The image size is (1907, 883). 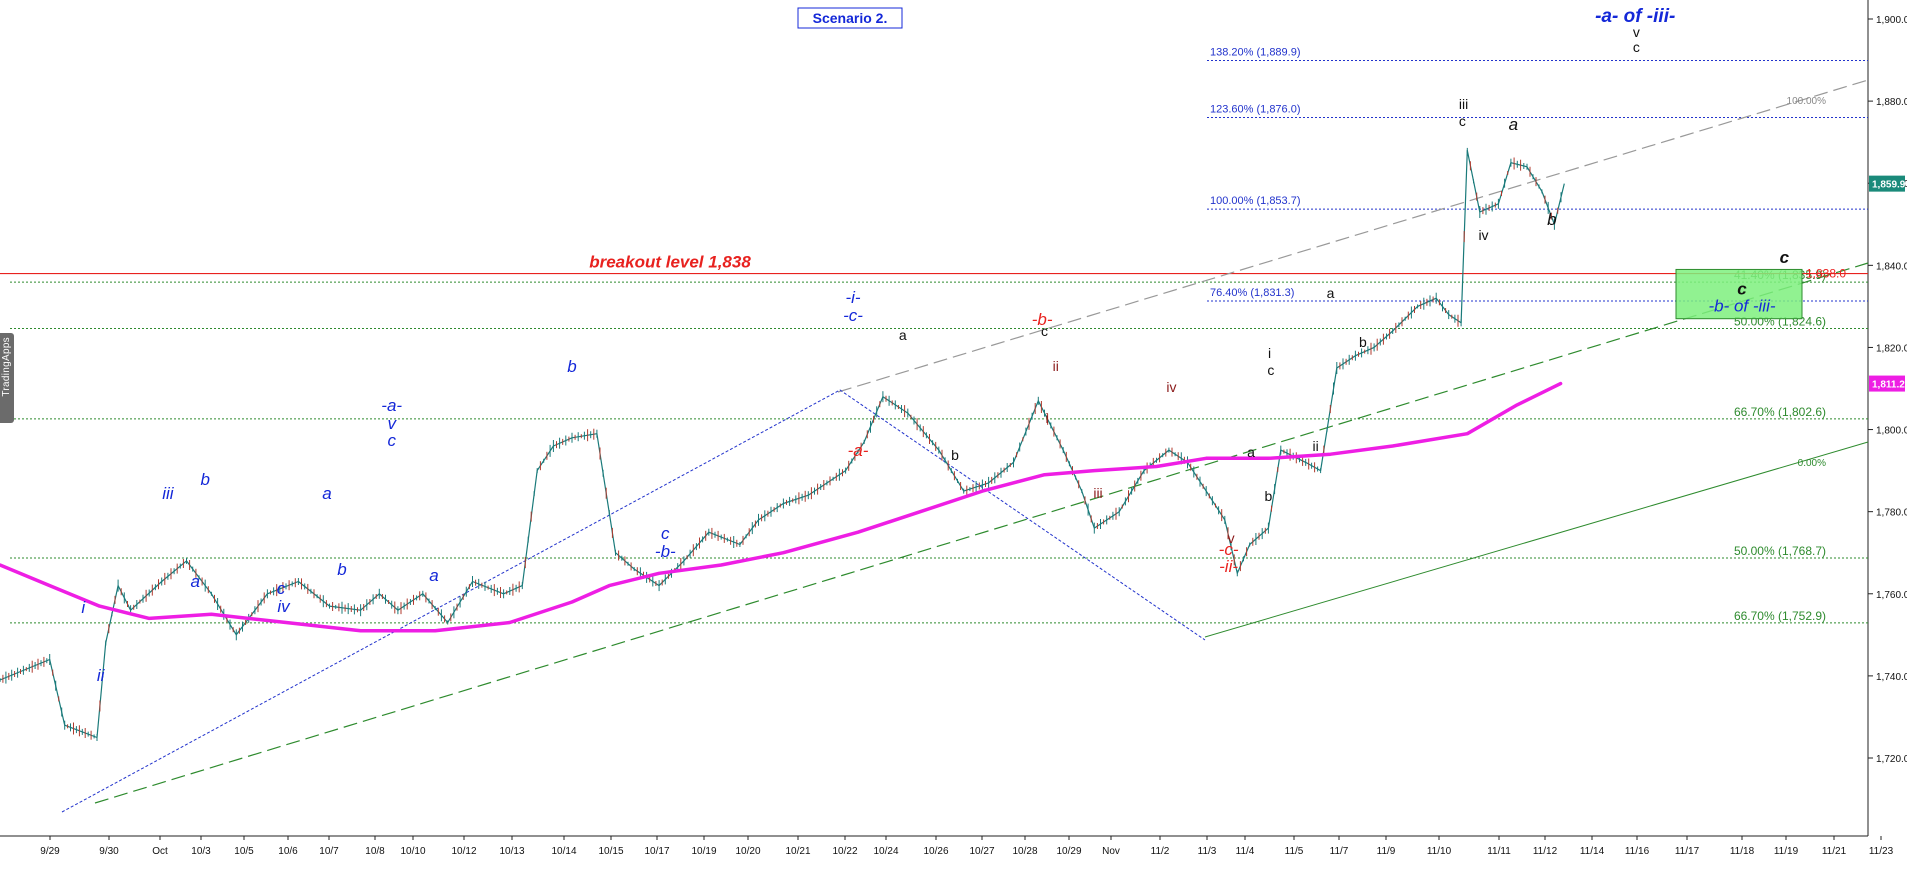 I want to click on x-tick-label: 10/13, so click(x=511, y=851).